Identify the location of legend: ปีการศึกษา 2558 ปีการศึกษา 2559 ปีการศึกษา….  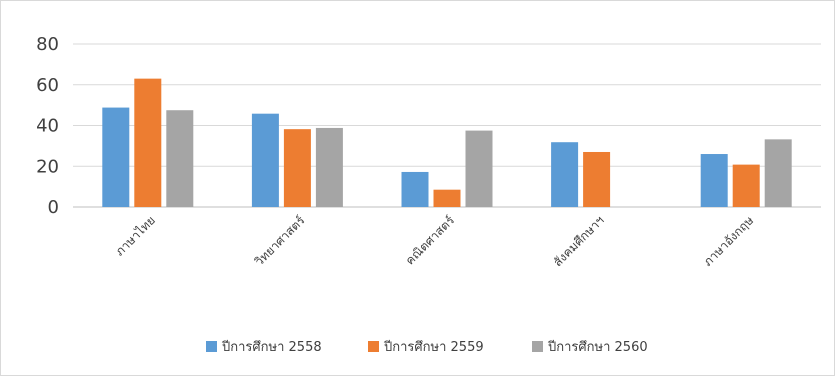
(427, 347).